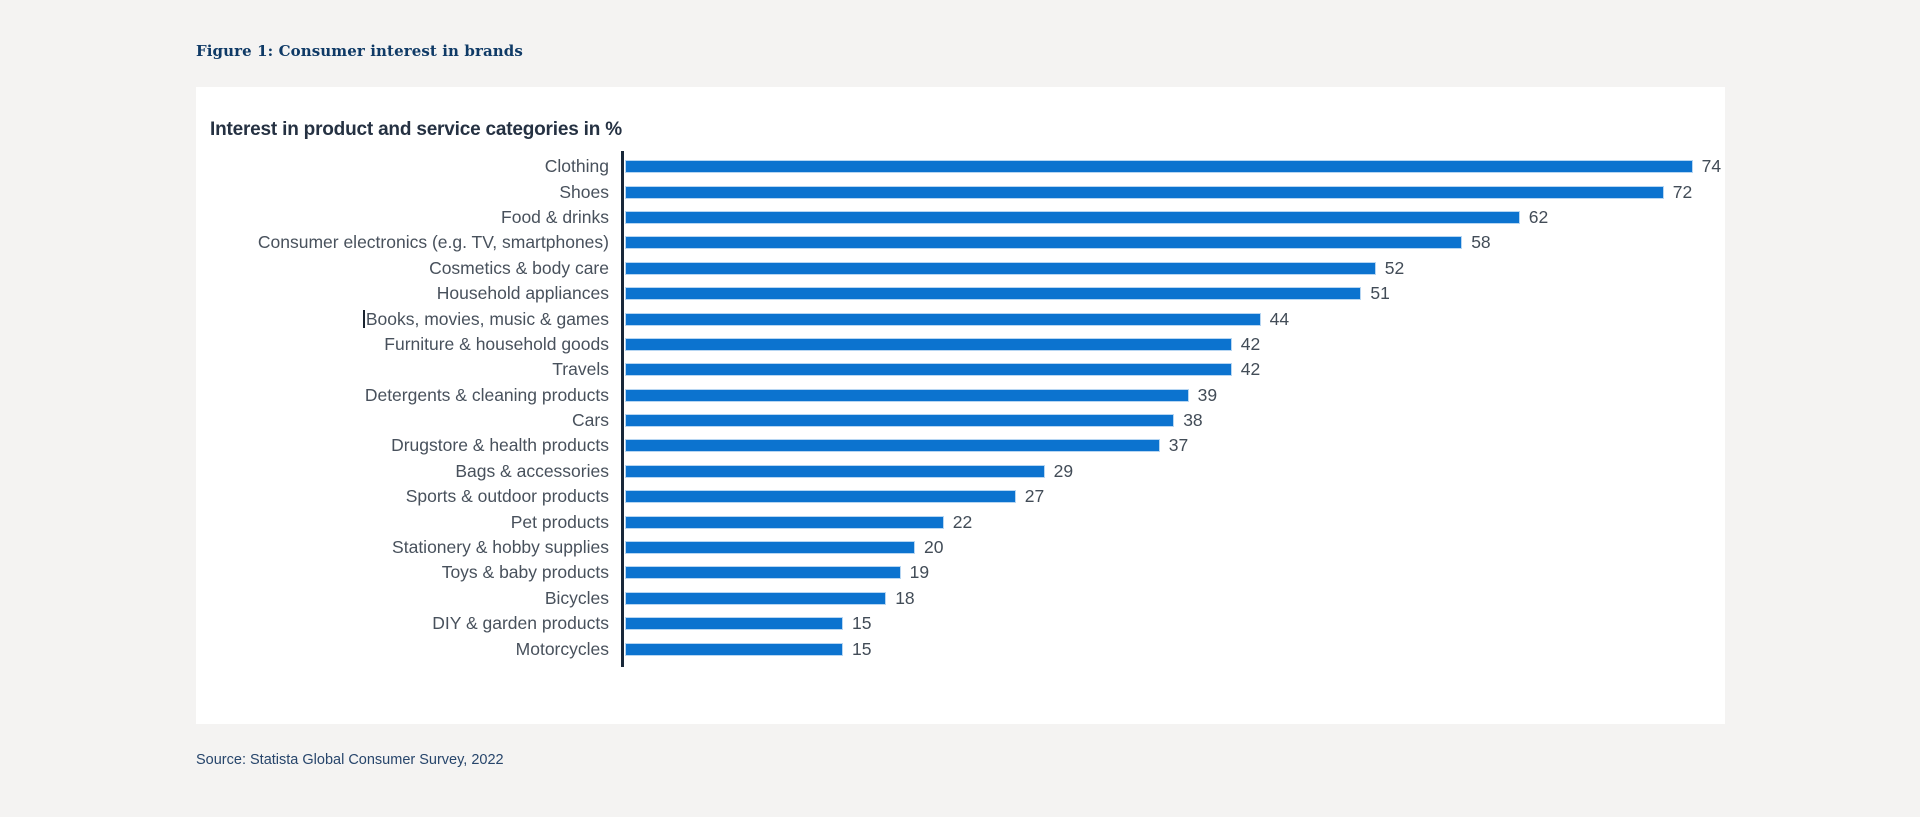  I want to click on category-label: Toys & baby products, so click(525, 572).